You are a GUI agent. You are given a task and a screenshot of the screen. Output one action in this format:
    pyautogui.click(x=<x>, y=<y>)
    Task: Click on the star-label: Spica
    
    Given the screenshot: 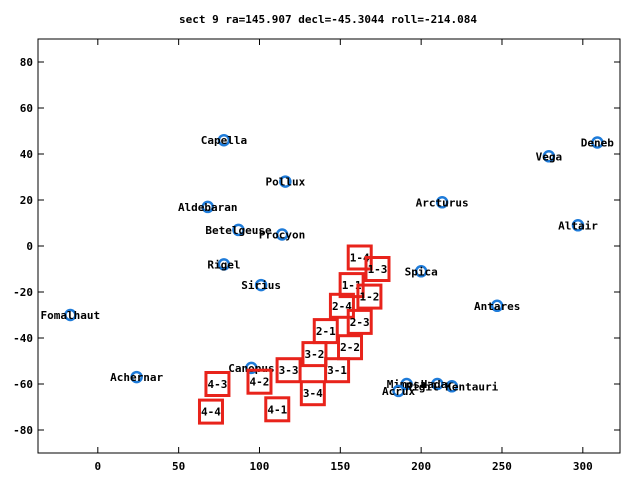 What is the action you would take?
    pyautogui.click(x=421, y=271)
    